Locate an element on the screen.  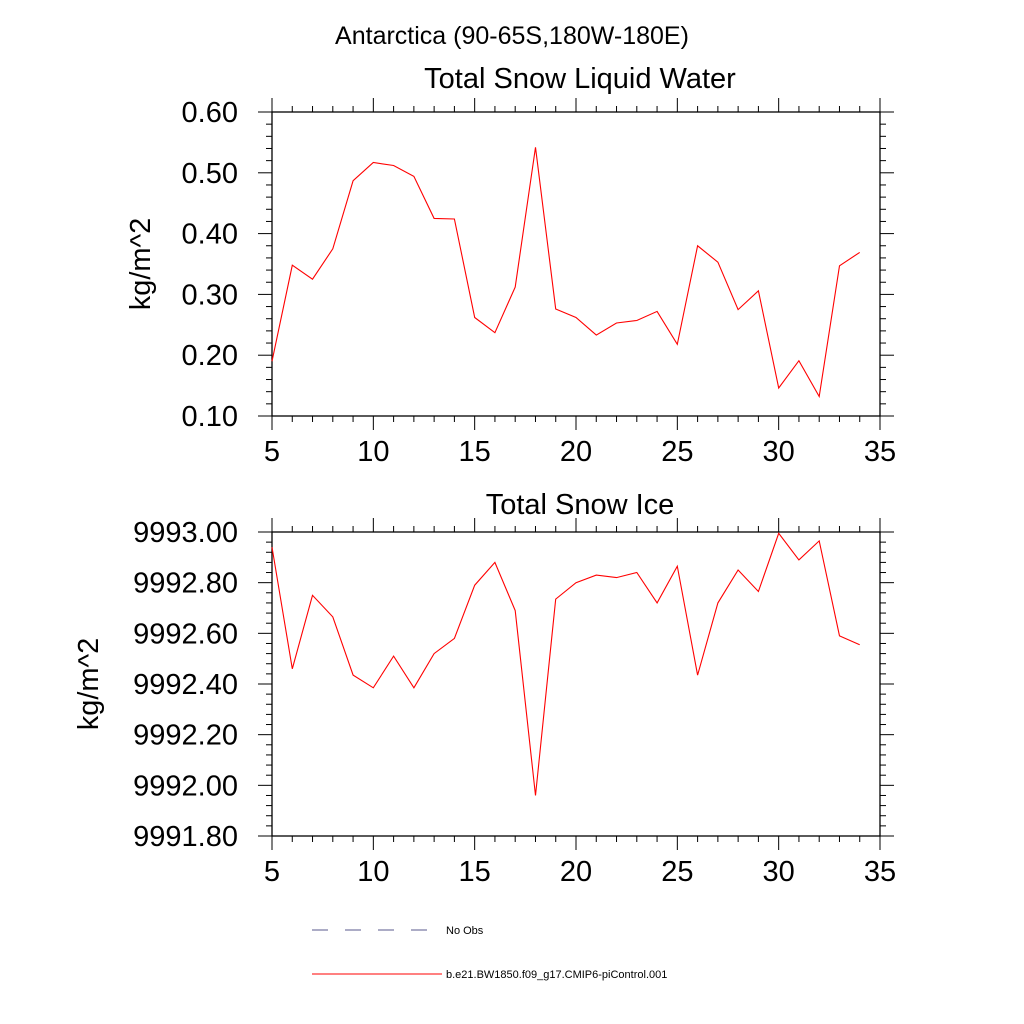
y-tick-label: 0.60 is located at coordinates (210, 113).